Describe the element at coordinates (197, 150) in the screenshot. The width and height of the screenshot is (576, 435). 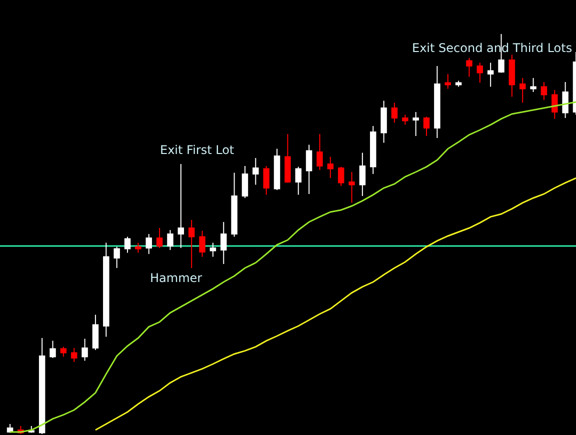
I see `annotation: Exit First Lot` at that location.